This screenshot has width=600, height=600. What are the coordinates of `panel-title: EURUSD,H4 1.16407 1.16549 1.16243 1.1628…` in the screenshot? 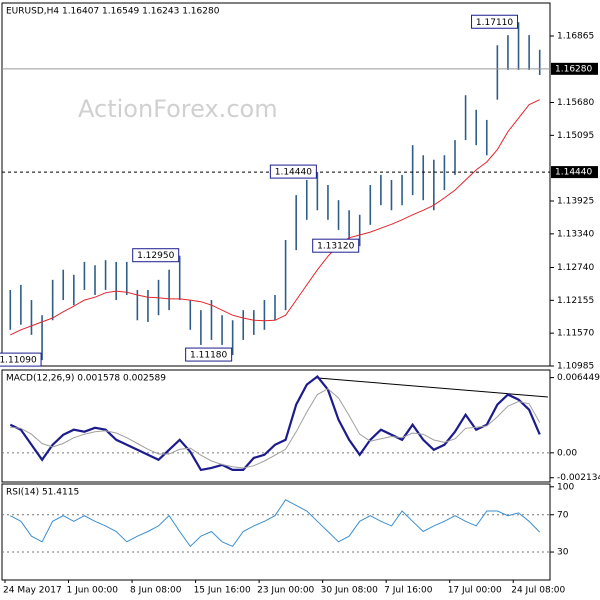 It's located at (113, 12).